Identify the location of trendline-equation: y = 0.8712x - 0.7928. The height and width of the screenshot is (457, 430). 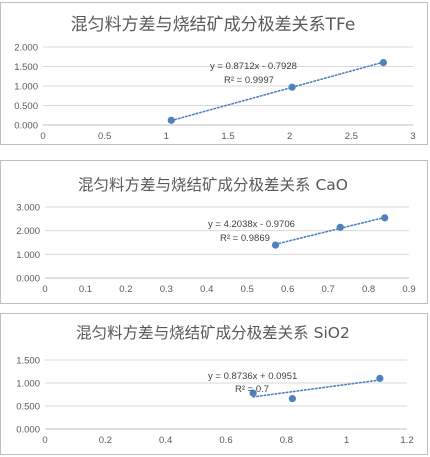
(253, 66).